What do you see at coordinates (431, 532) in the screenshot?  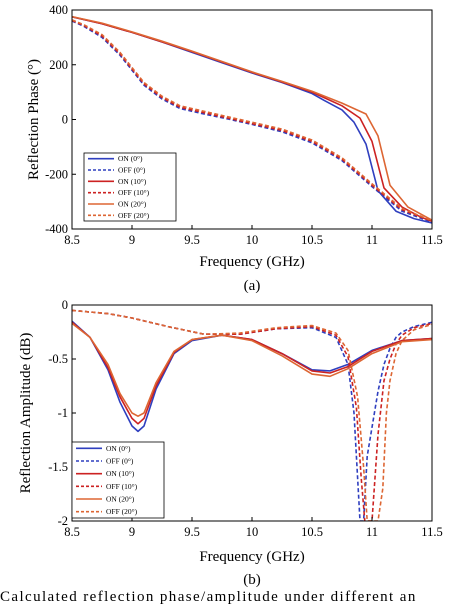 I see `x-tick-label-b-6: 11.5` at bounding box center [431, 532].